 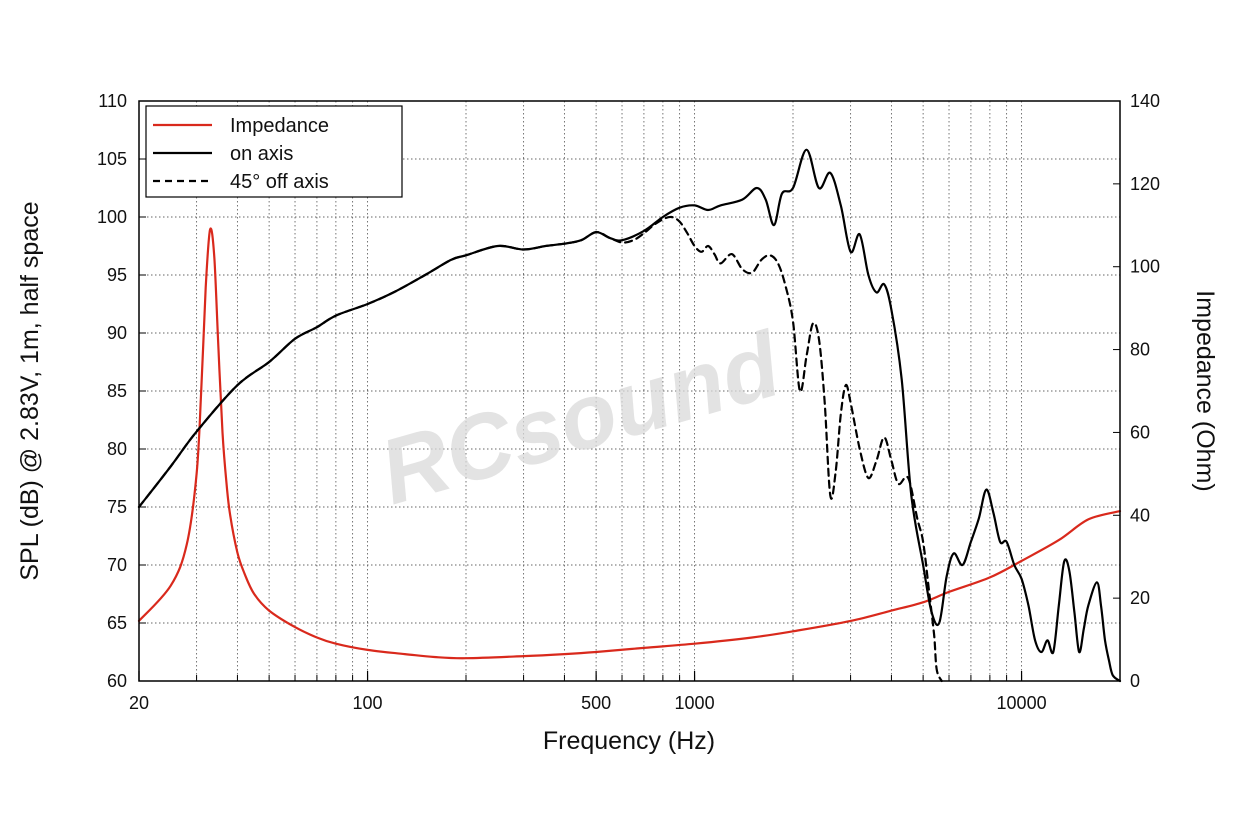 What do you see at coordinates (1140, 515) in the screenshot?
I see `y2-tick-label: 40` at bounding box center [1140, 515].